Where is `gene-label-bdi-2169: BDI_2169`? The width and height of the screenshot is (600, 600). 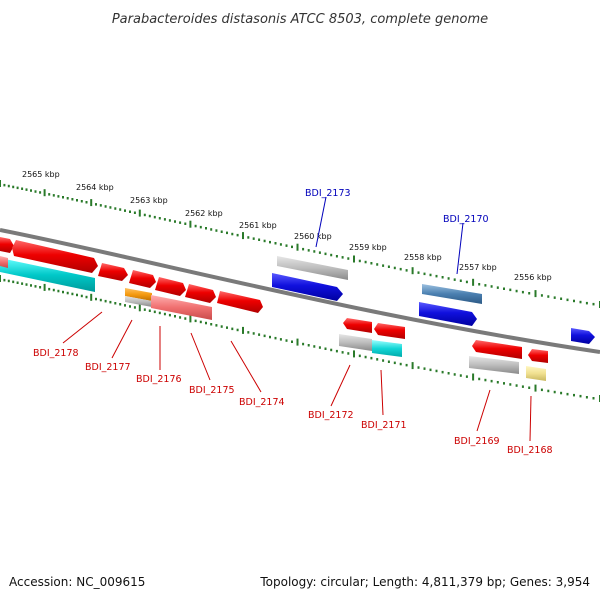
gene-label-bdi-2169: BDI_2169 is located at coordinates (477, 441).